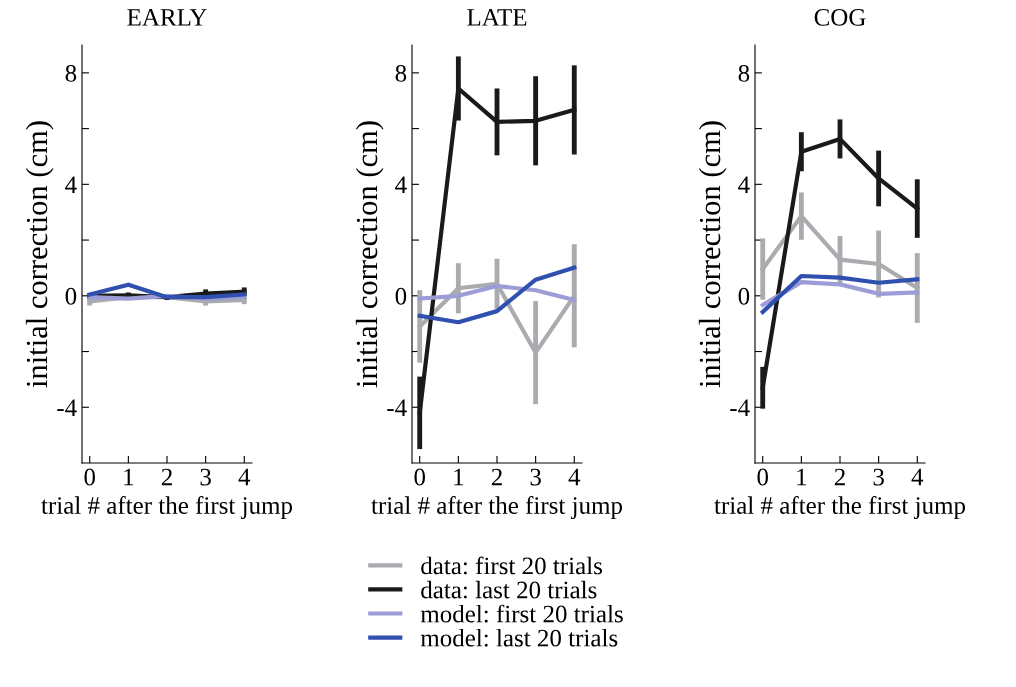 The height and width of the screenshot is (687, 1016). What do you see at coordinates (509, 589) in the screenshot?
I see `legend-label: data: last 20 trials` at bounding box center [509, 589].